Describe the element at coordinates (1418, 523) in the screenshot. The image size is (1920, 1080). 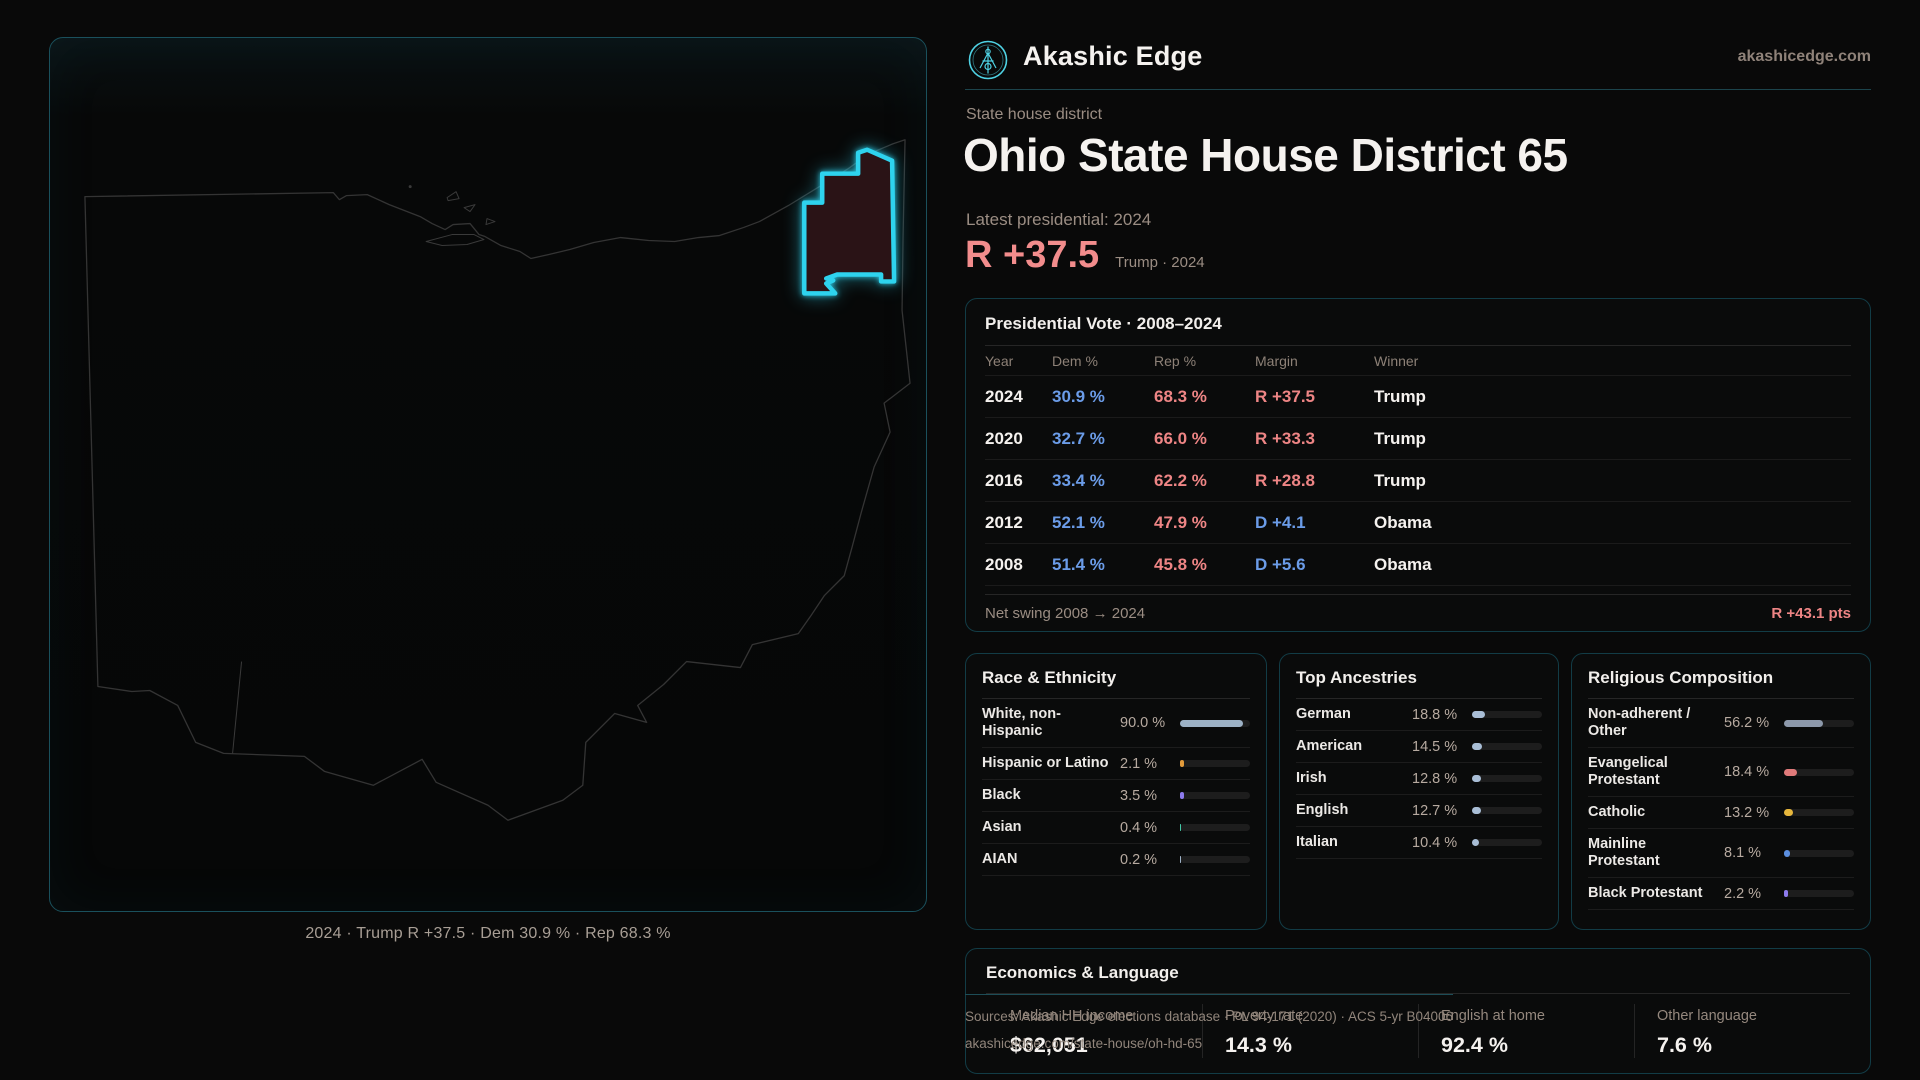
I see `table-row: 2012 52.1 % 47.9 % D +4.1 Obama` at that location.